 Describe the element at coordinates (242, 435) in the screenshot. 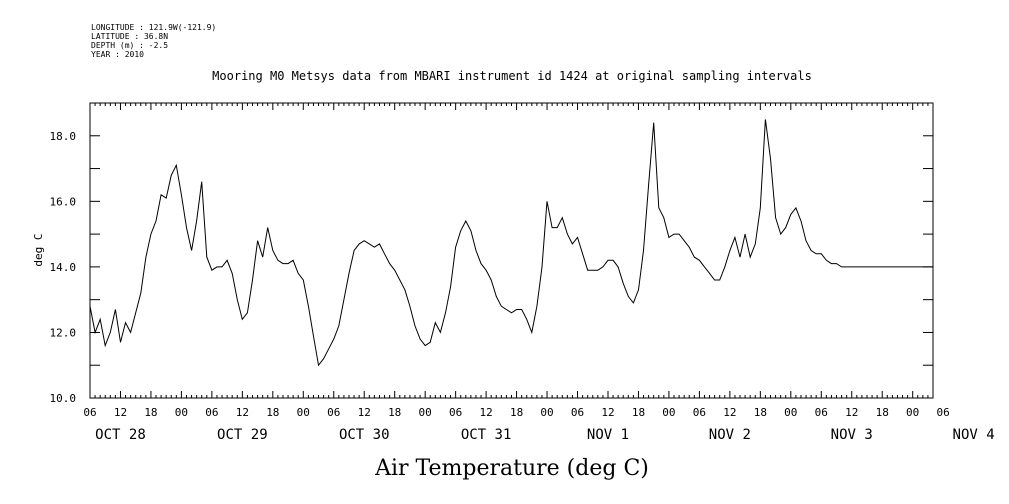

I see `day-label: OCT 29` at that location.